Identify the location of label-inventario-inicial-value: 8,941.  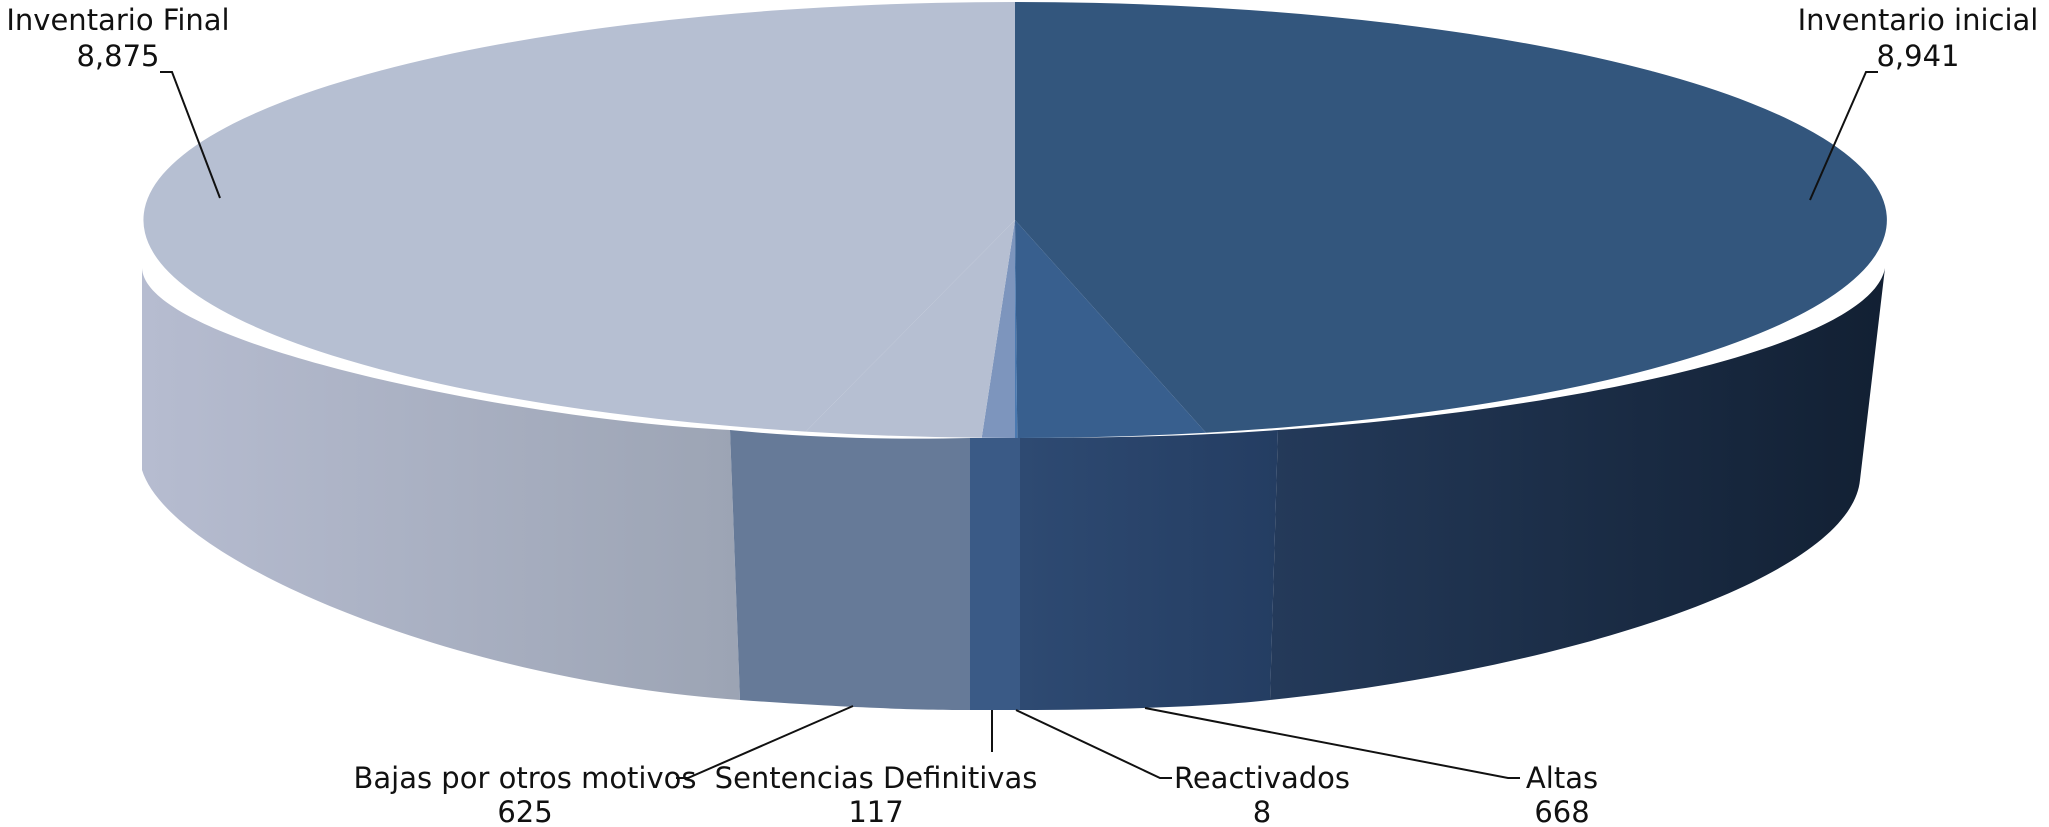
(1917, 56).